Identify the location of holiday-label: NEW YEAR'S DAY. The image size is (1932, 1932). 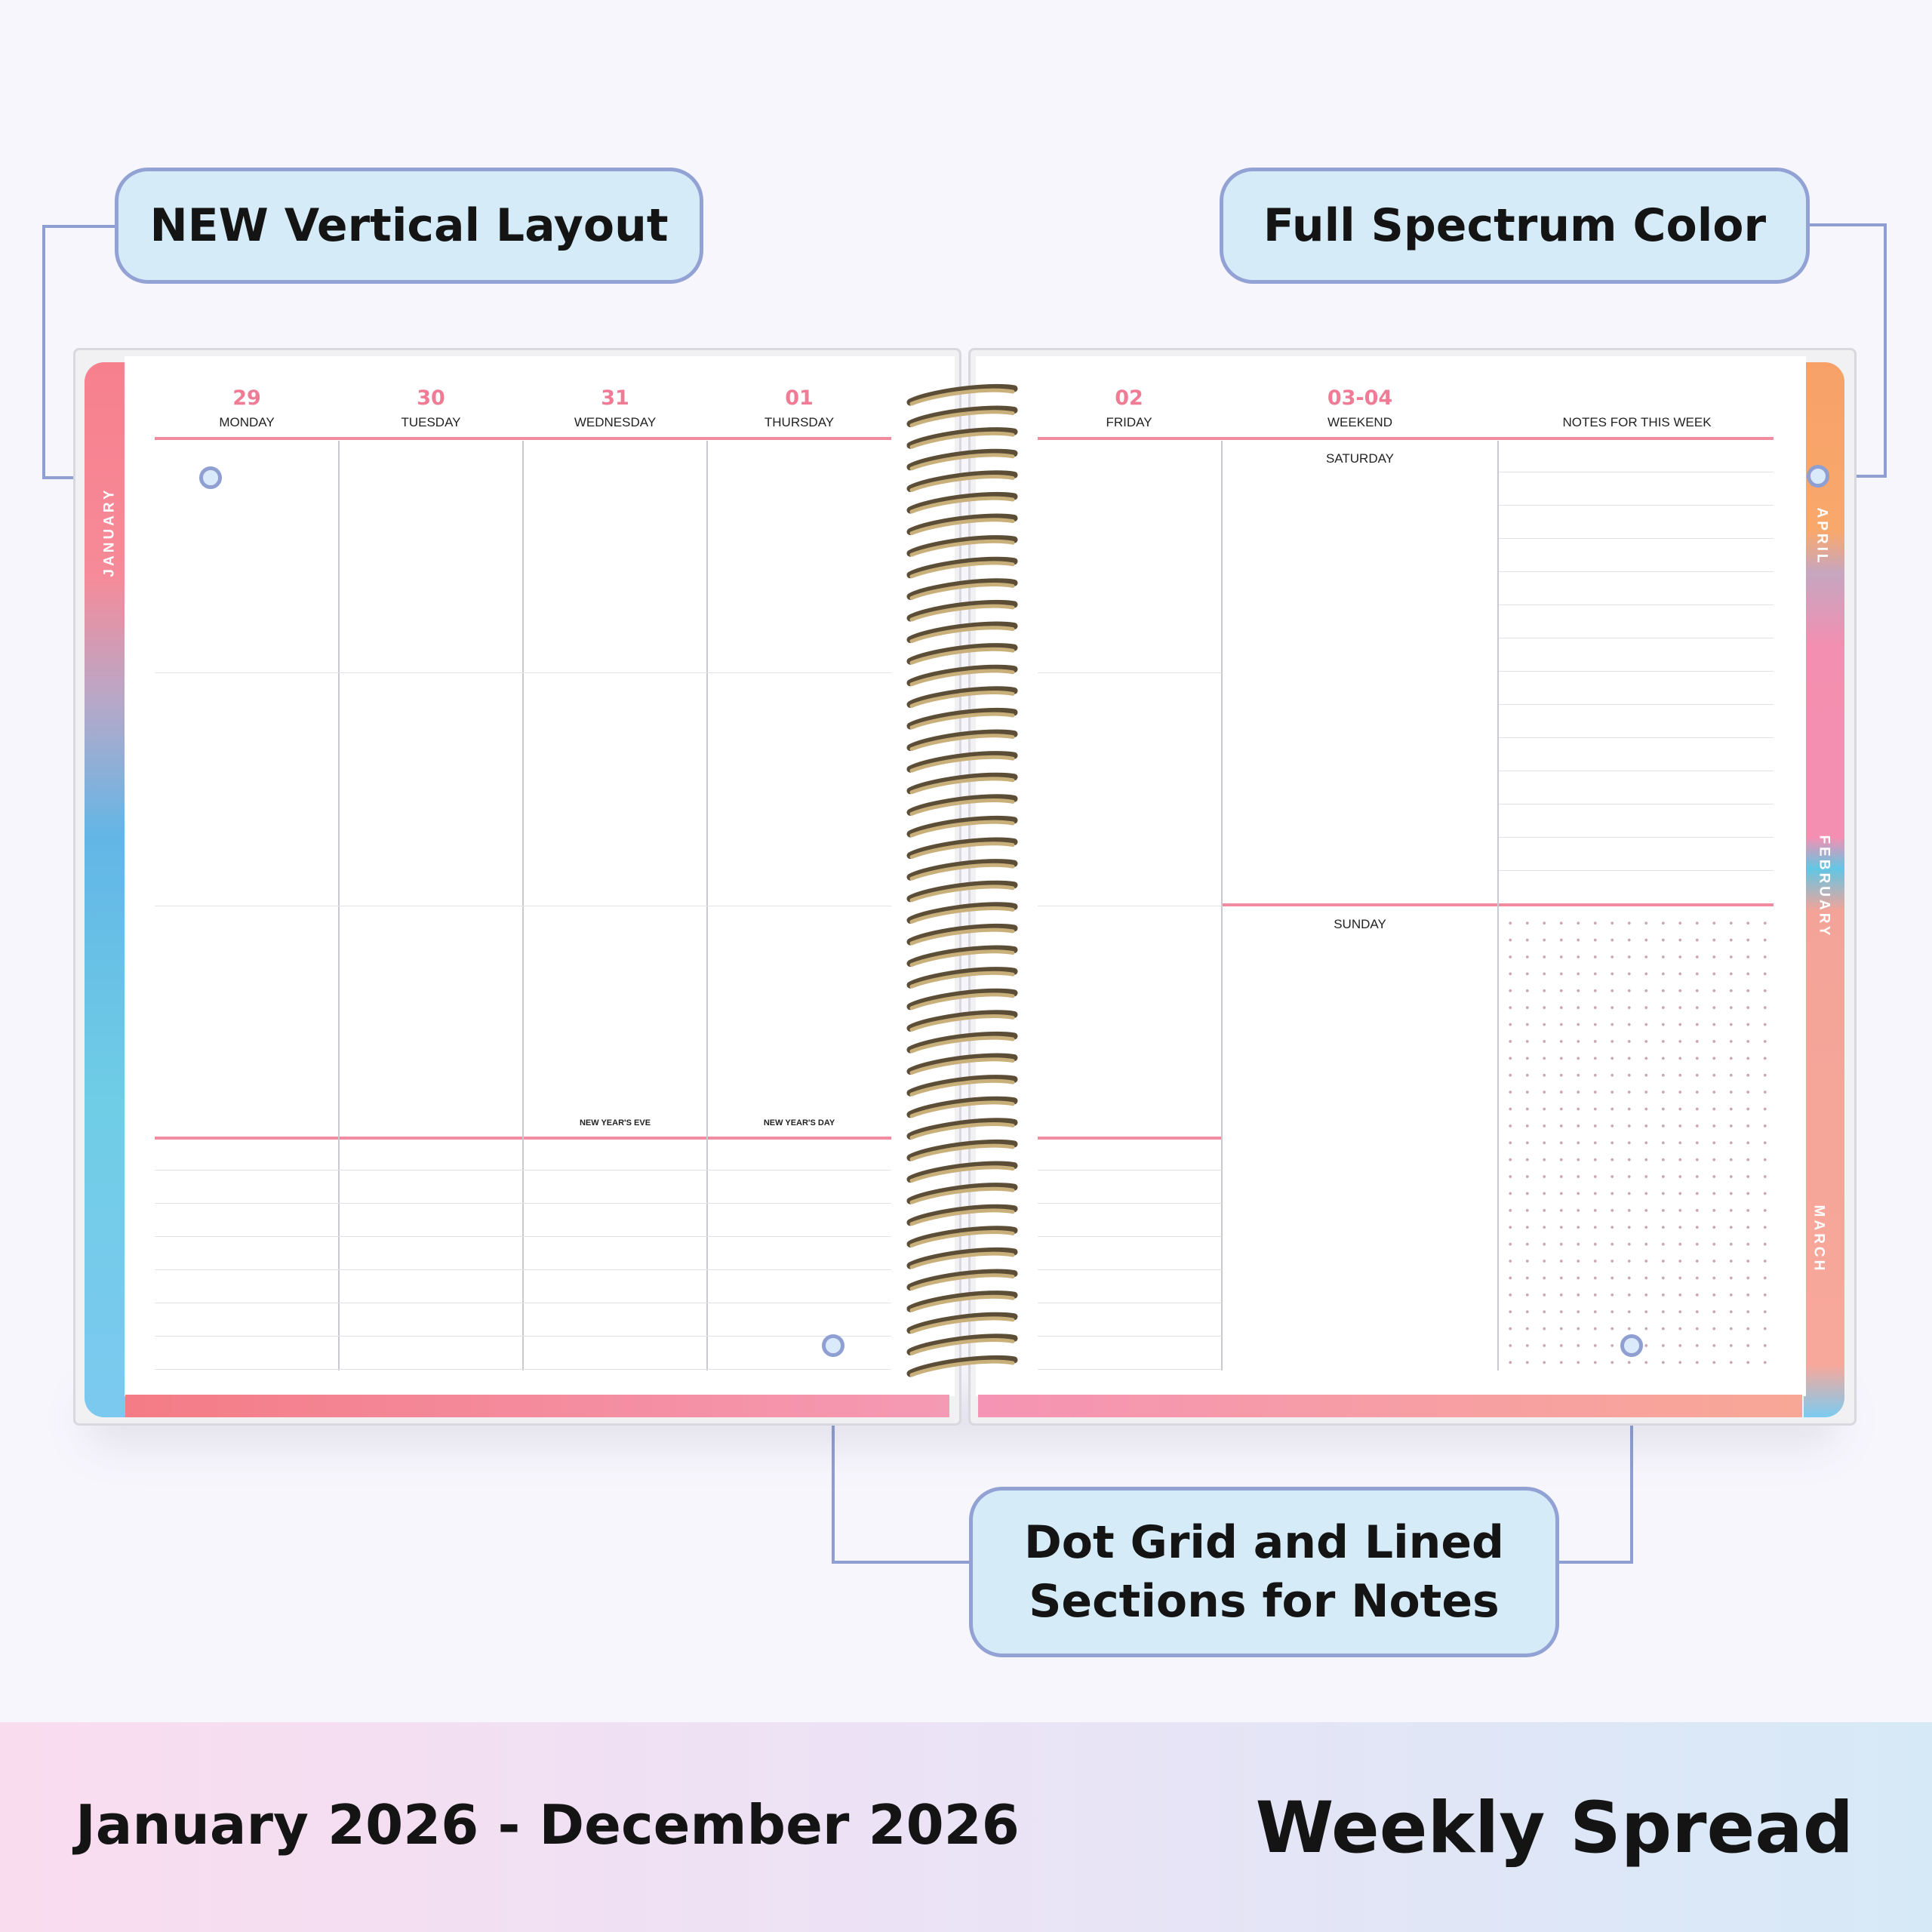
(799, 1123).